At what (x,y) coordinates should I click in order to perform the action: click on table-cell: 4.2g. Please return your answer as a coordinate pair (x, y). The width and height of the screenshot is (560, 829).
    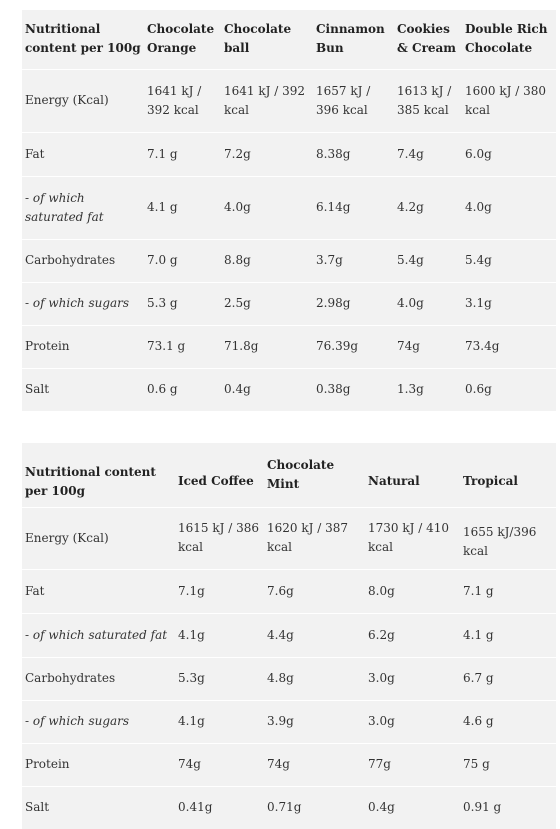
    Looking at the image, I should click on (428, 207).